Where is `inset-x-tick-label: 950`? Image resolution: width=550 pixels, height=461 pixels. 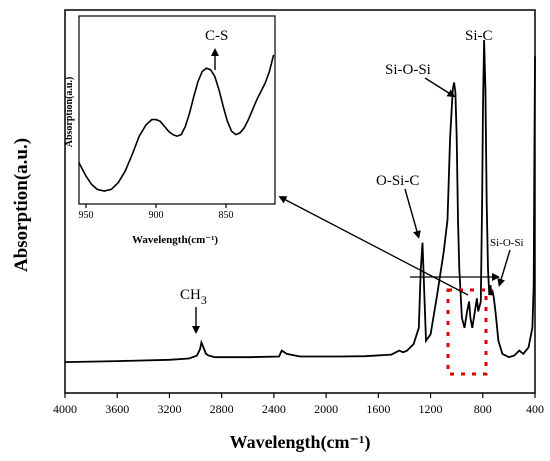 inset-x-tick-label: 950 is located at coordinates (86, 215).